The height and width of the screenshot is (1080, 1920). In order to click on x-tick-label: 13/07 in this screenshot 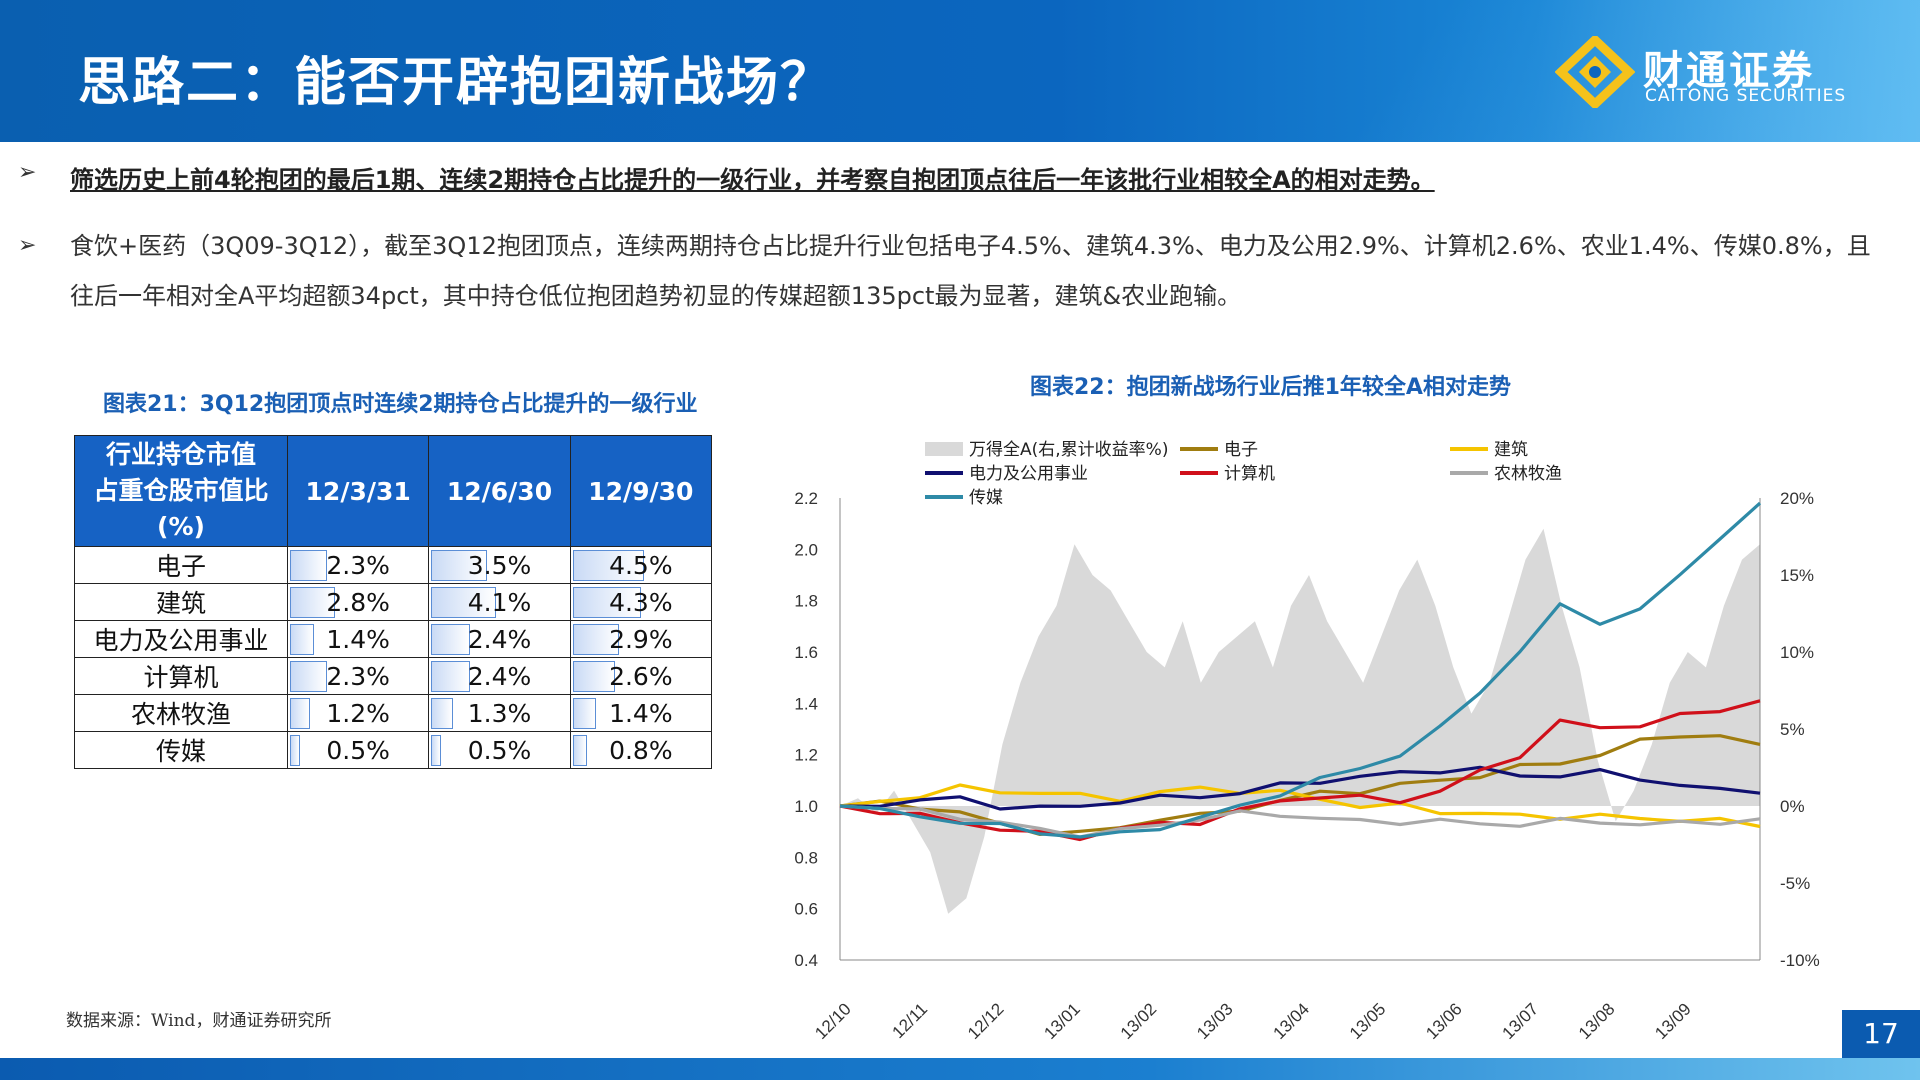, I will do `click(1521, 1019)`.